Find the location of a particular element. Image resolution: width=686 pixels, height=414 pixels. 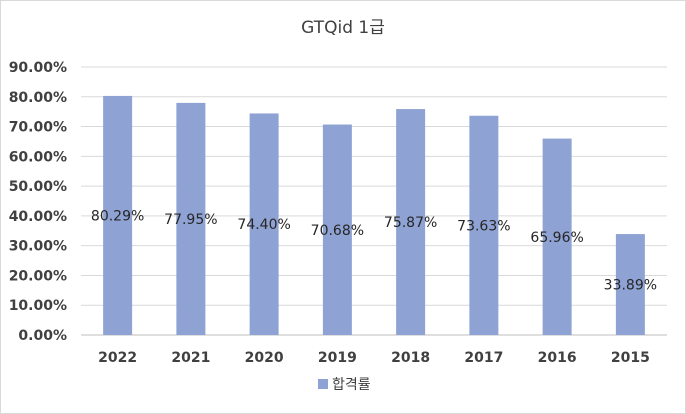

data-label: 73.63% is located at coordinates (483, 226).